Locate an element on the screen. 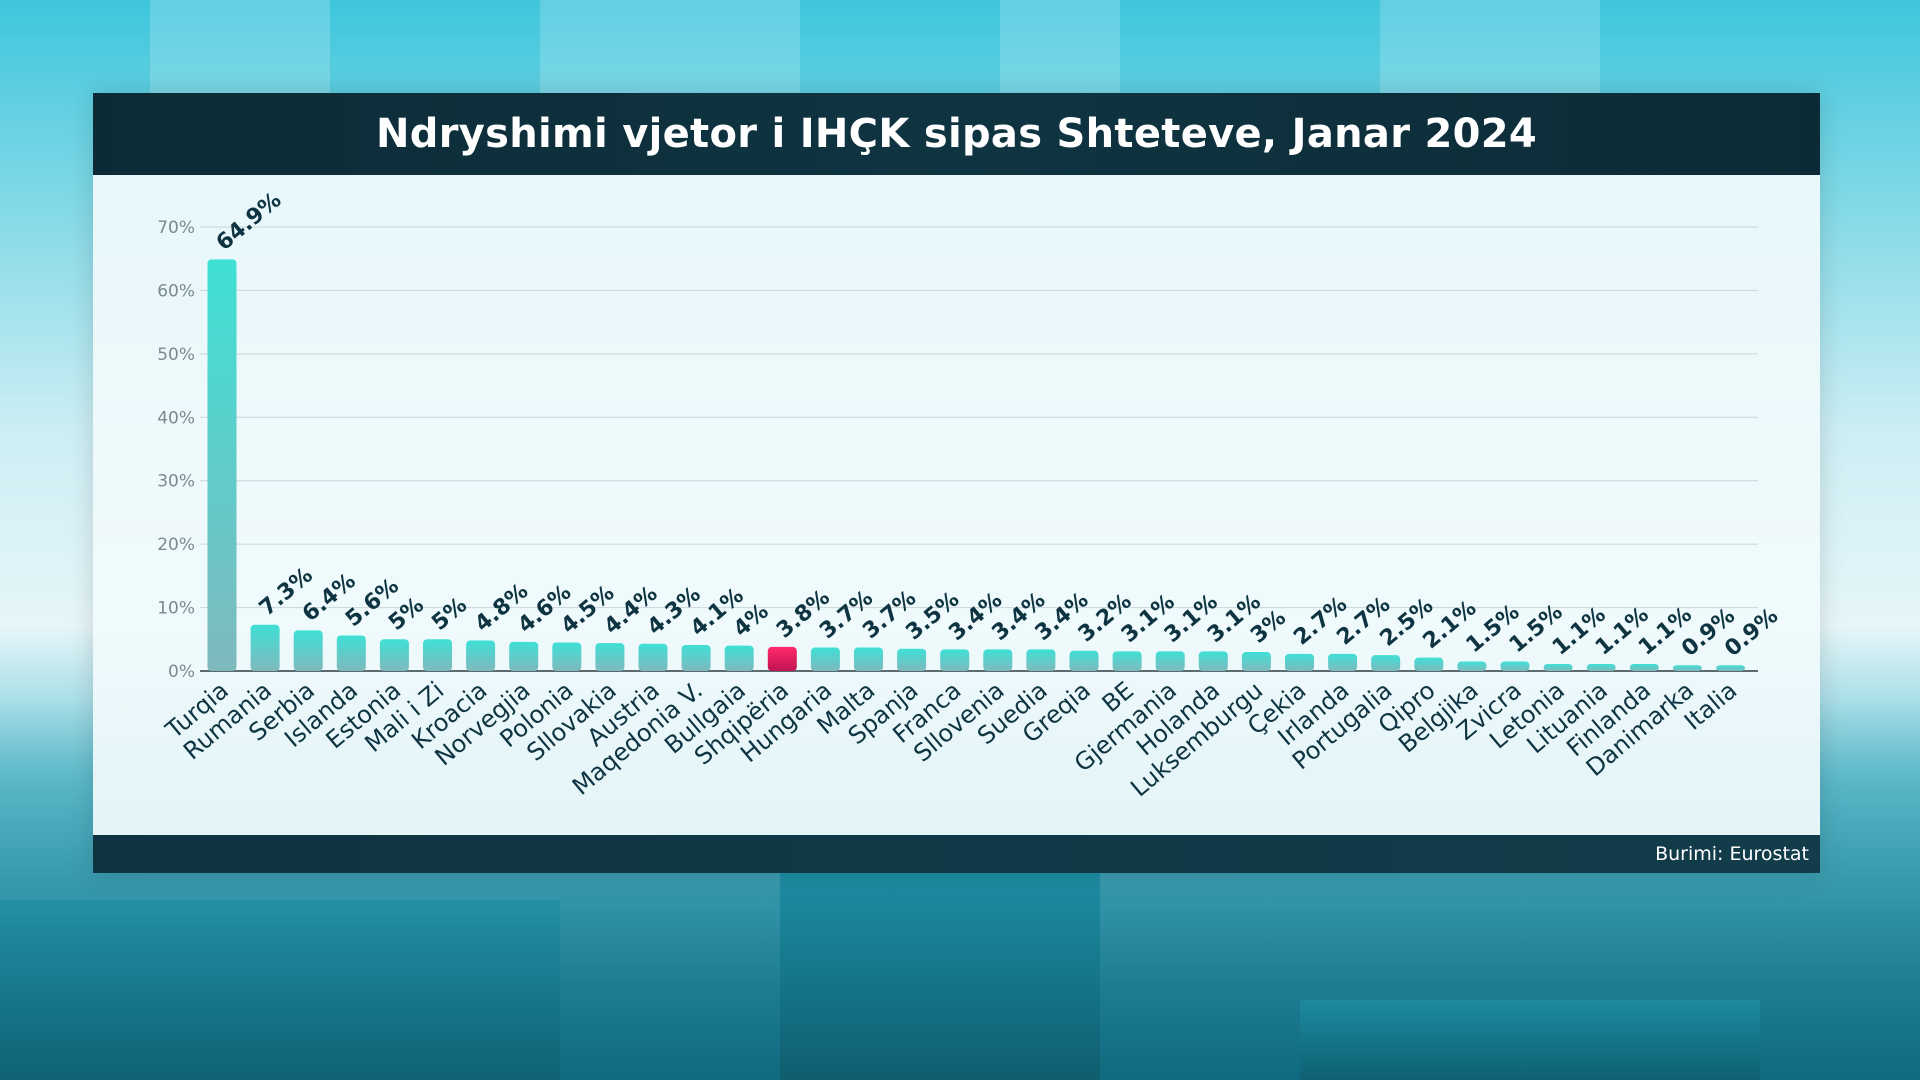 The height and width of the screenshot is (1080, 1920). y-tick-label: 40% is located at coordinates (176, 418).